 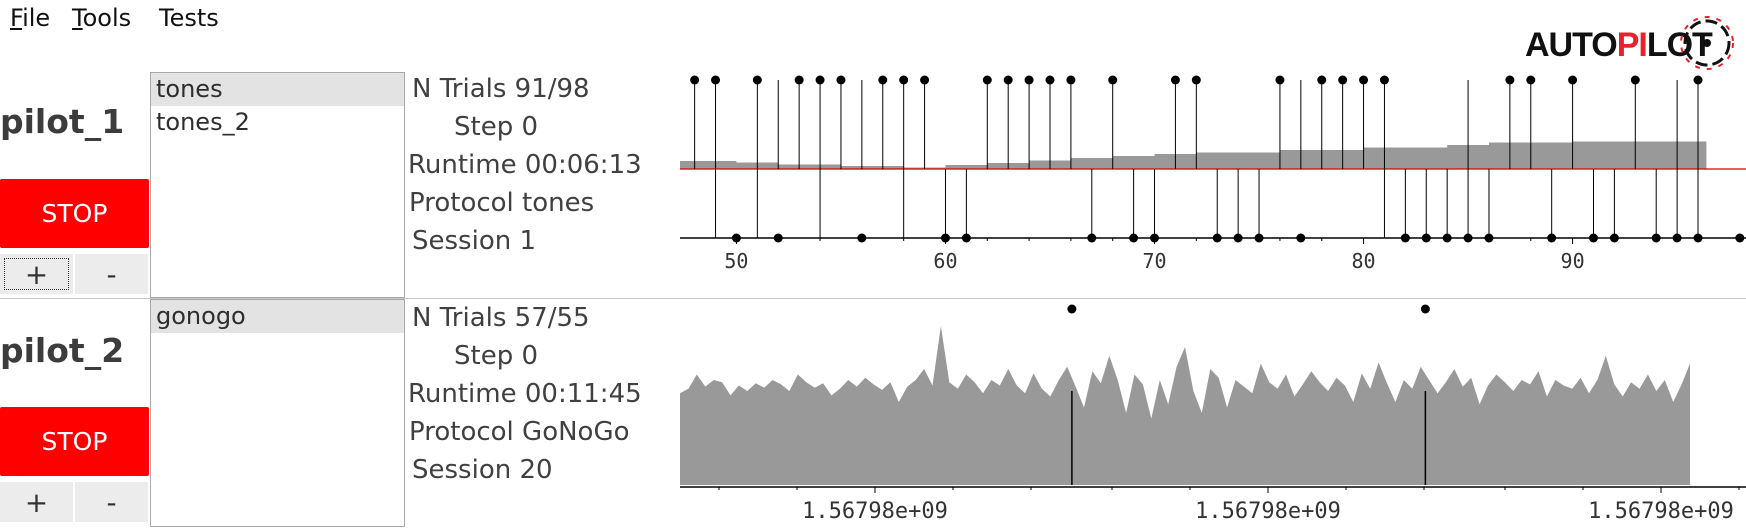 What do you see at coordinates (873, 298) in the screenshot?
I see `row-divider` at bounding box center [873, 298].